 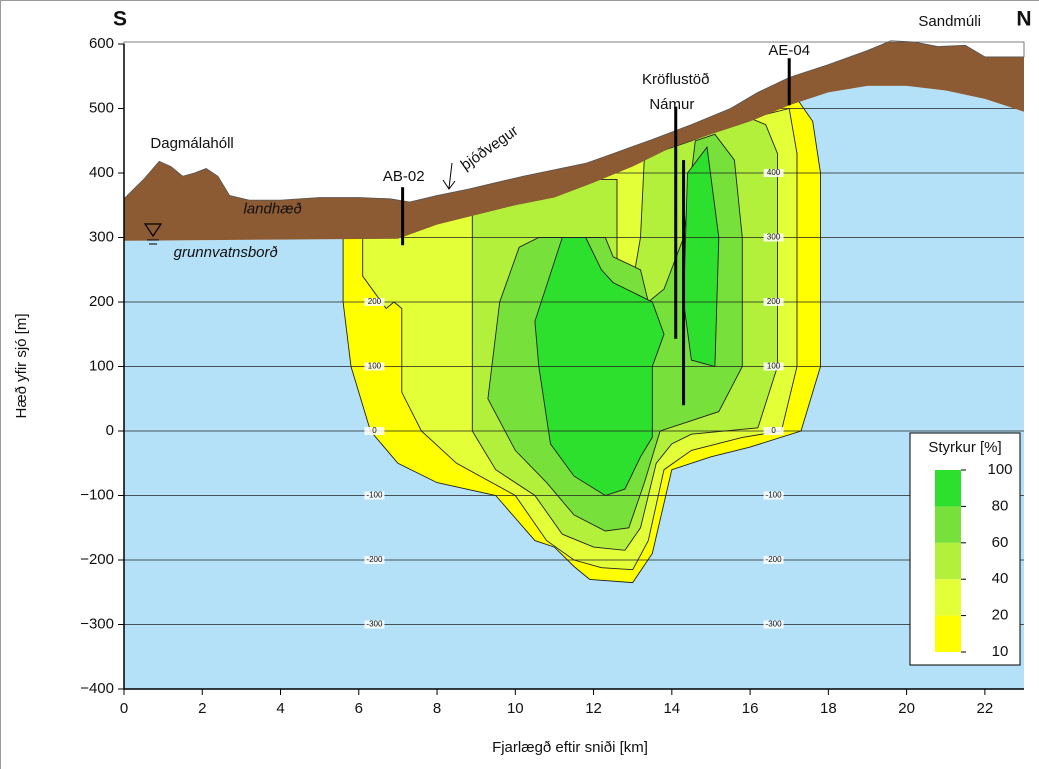 What do you see at coordinates (153, 230) in the screenshot?
I see `water-table-symbol` at bounding box center [153, 230].